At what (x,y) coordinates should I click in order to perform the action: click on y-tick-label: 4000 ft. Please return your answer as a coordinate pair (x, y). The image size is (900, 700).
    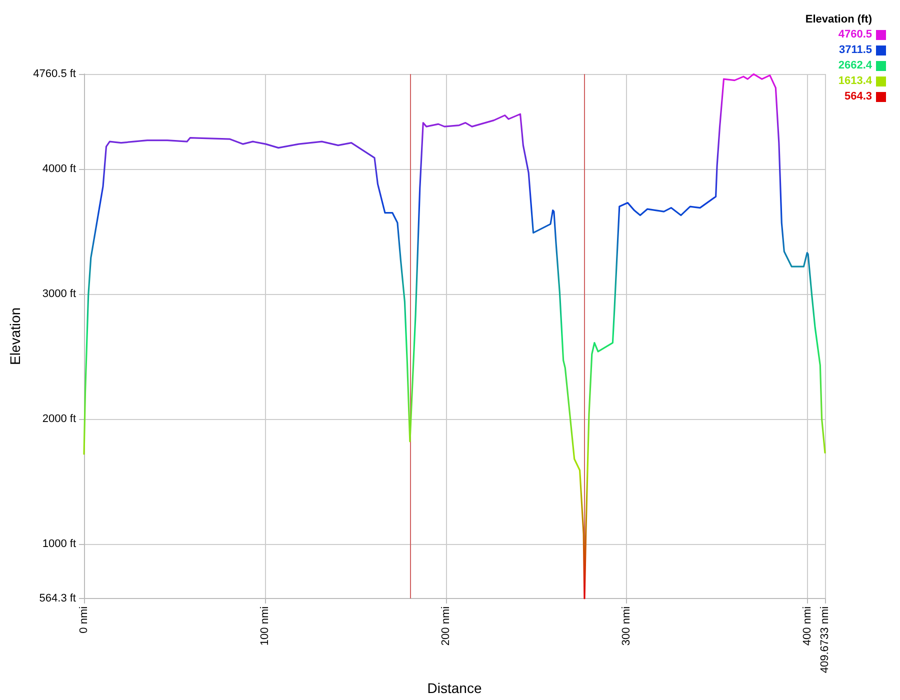
    Looking at the image, I should click on (59, 169).